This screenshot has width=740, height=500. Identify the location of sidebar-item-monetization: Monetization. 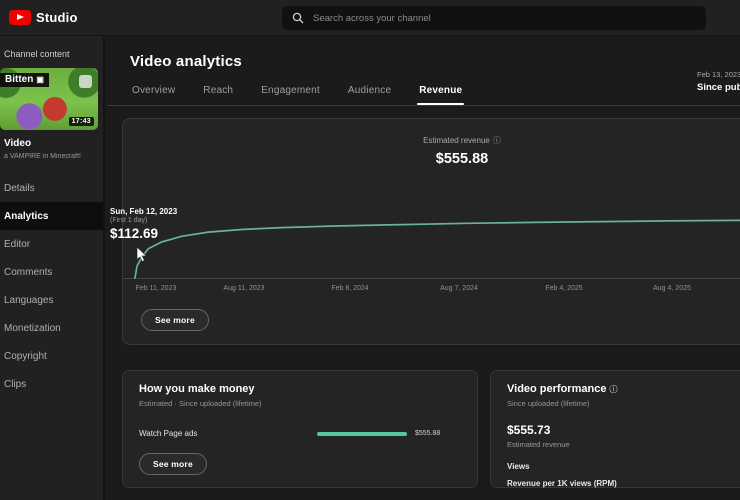
(32, 328).